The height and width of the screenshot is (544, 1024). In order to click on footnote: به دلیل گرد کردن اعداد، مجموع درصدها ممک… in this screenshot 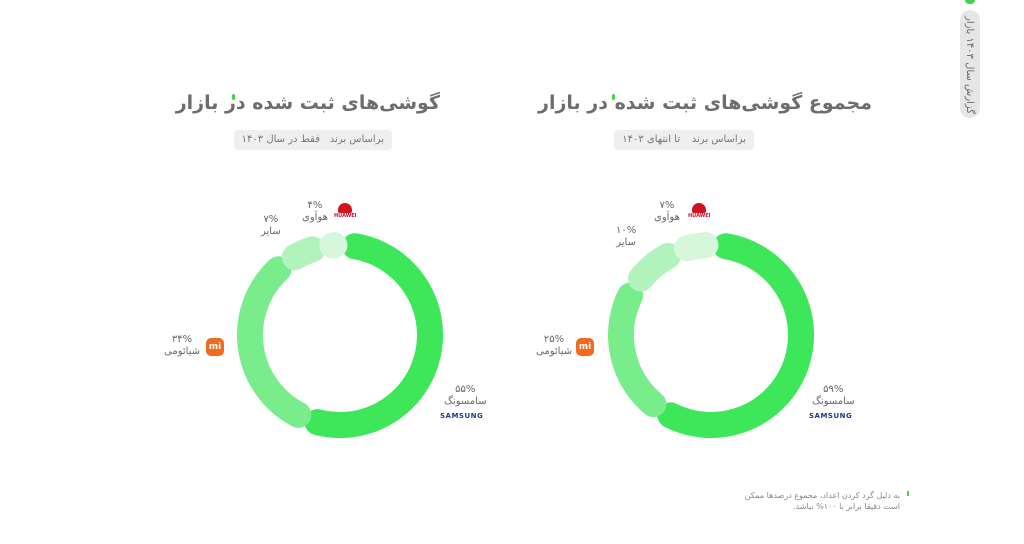, I will do `click(822, 501)`.